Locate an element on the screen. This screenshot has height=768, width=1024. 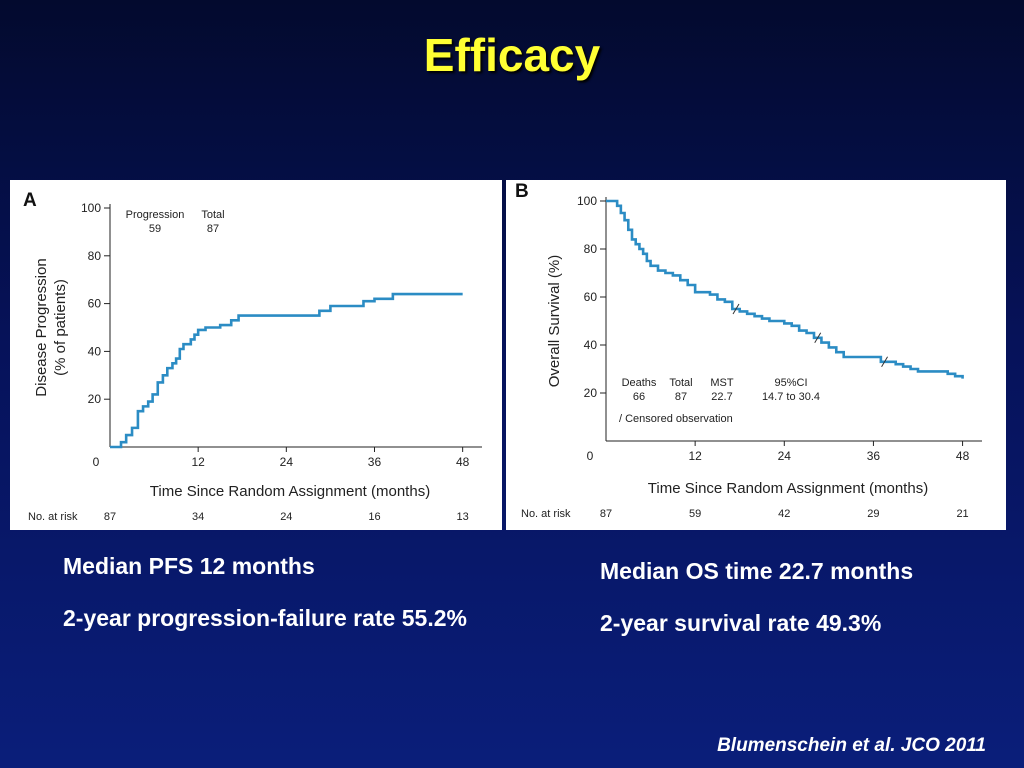
legend-header: 95%CI is located at coordinates (790, 383).